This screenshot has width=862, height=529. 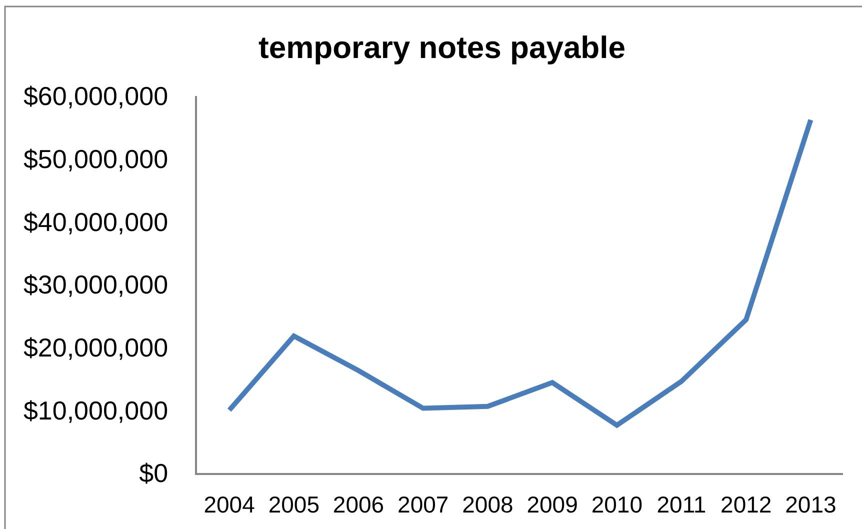 What do you see at coordinates (616, 504) in the screenshot?
I see `x-tick-label: 2010` at bounding box center [616, 504].